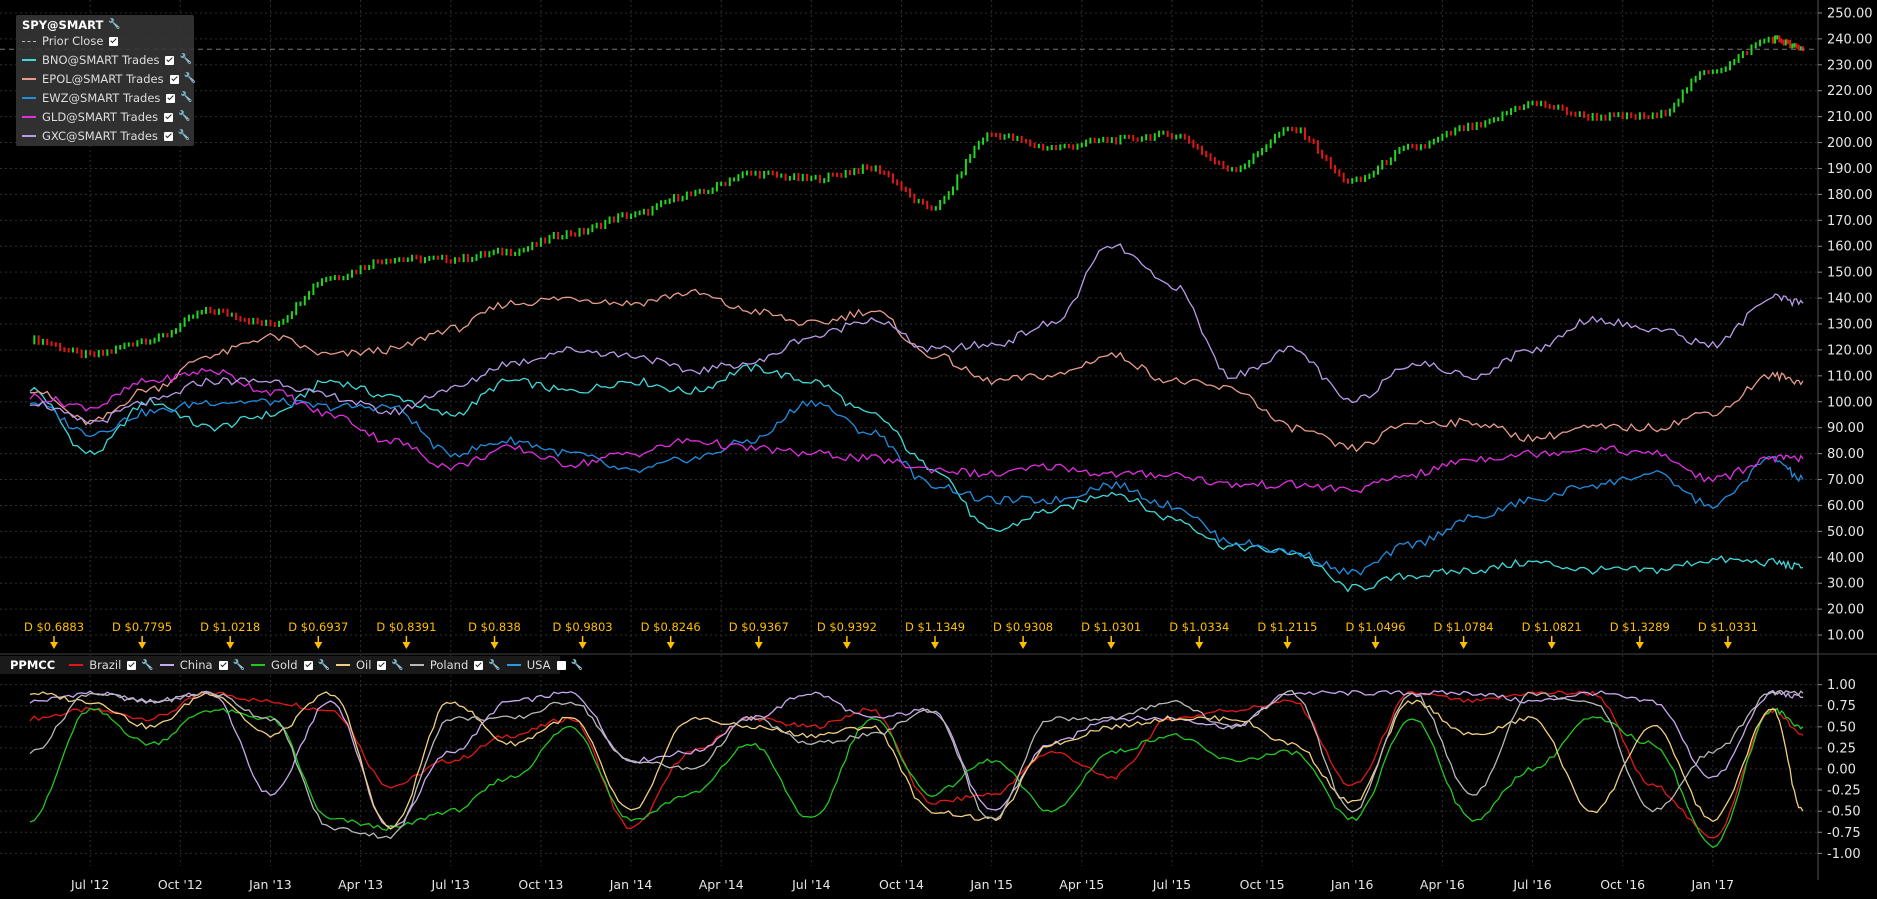 The image size is (1877, 899). Describe the element at coordinates (180, 884) in the screenshot. I see `x-tick-label: Oct '12` at that location.